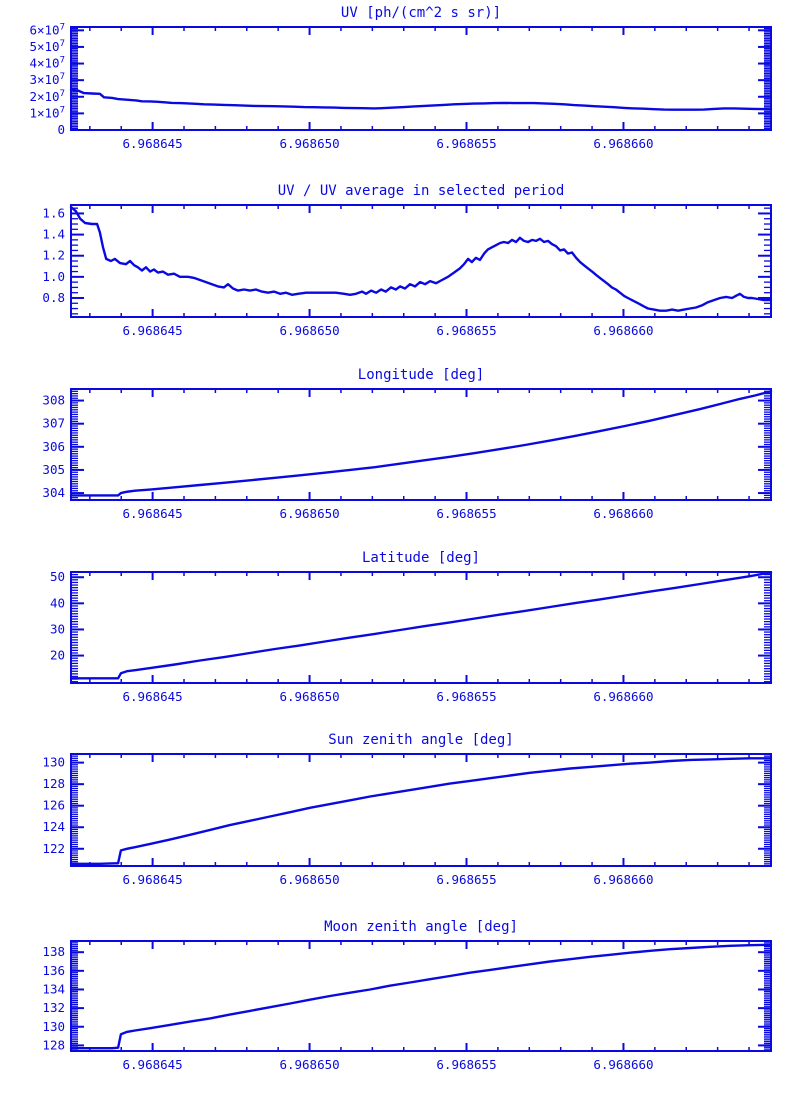  Describe the element at coordinates (53, 988) in the screenshot. I see `y-tick-label: 134` at that location.